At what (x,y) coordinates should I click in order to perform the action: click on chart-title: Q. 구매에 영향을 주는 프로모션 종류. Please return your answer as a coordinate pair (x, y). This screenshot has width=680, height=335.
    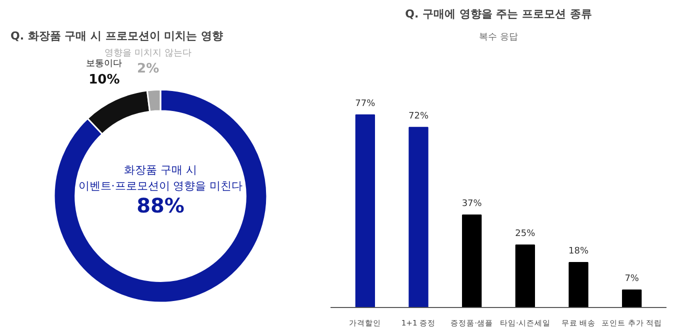
    Looking at the image, I should click on (498, 14).